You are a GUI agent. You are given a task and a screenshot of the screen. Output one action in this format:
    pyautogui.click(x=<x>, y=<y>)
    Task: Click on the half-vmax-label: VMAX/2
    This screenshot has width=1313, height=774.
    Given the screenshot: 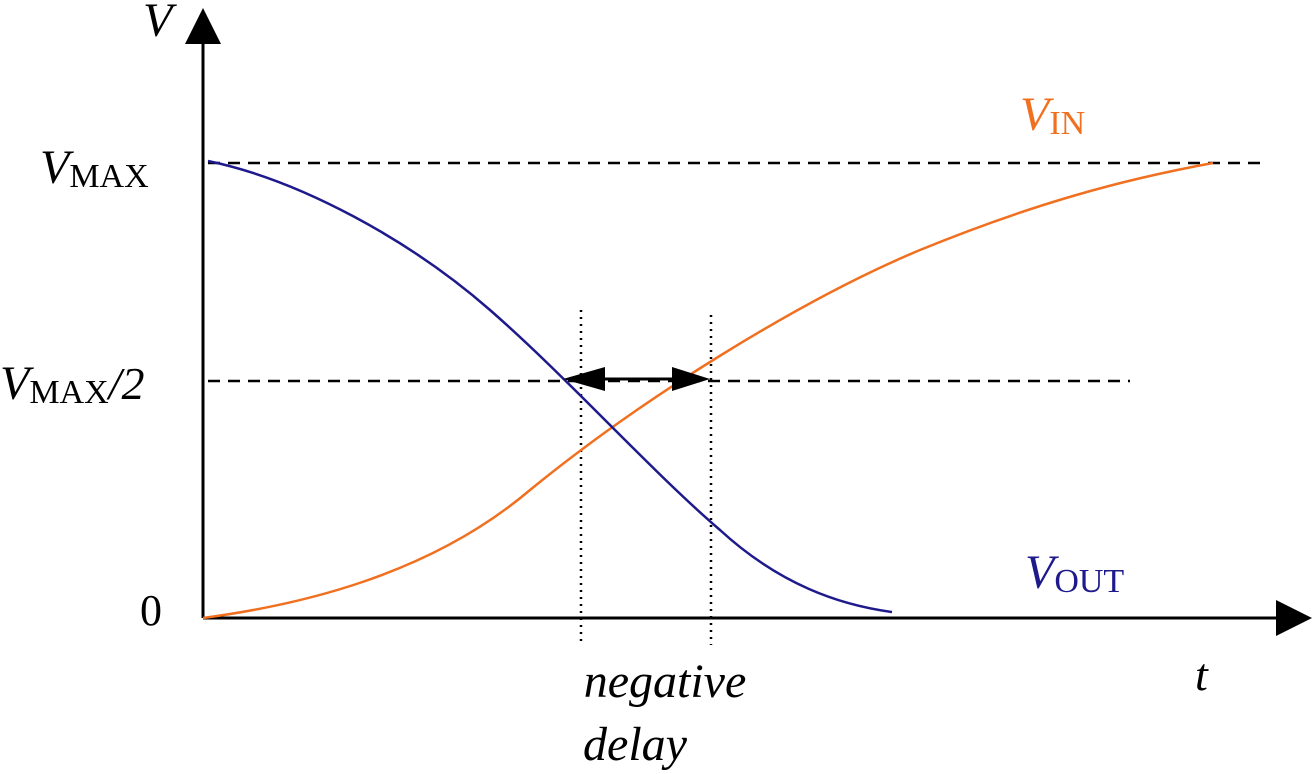 What is the action you would take?
    pyautogui.click(x=72, y=384)
    